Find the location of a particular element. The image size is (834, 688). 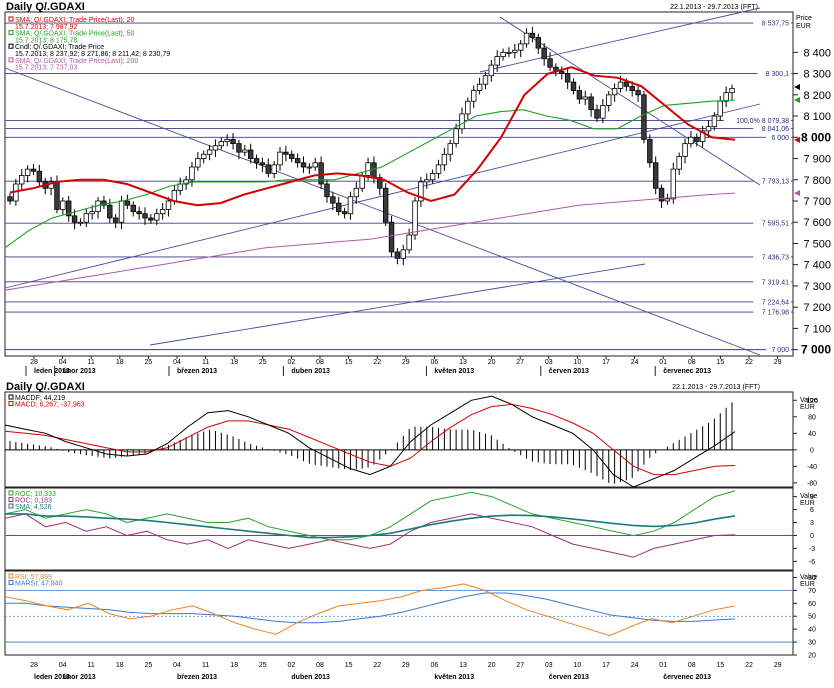

legend-entry: SMA; Q/.GDAXI; Trade Price(Last); 200 is located at coordinates (76, 61).